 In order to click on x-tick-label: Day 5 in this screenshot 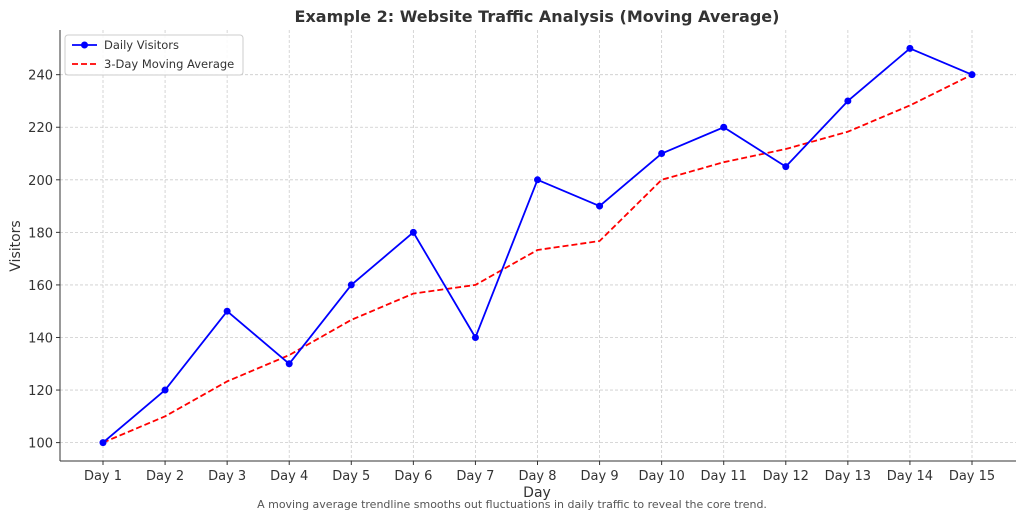, I will do `click(351, 476)`.